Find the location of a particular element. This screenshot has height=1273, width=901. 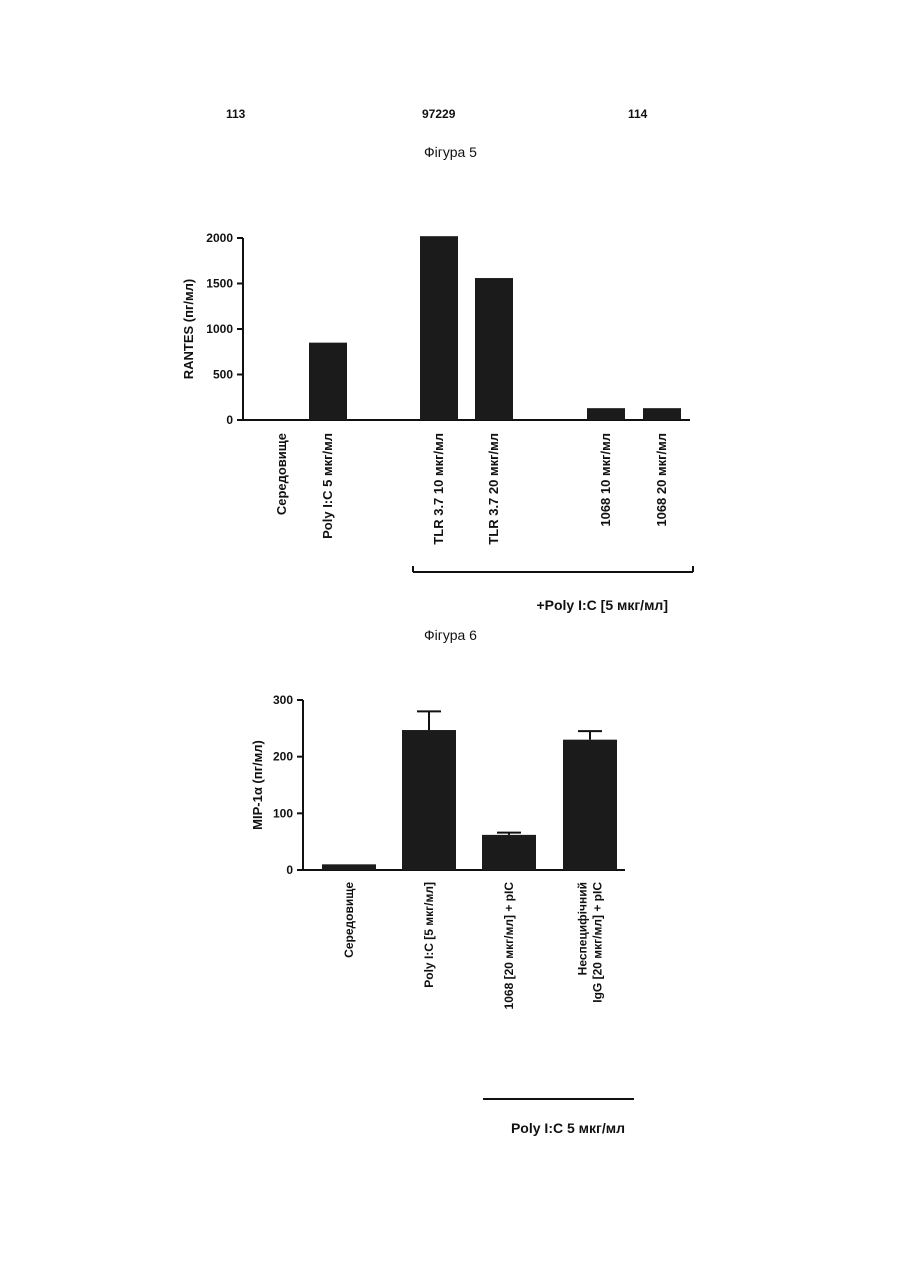

category-label: Poly I:C [5 мкг/мл] is located at coordinates (429, 935).